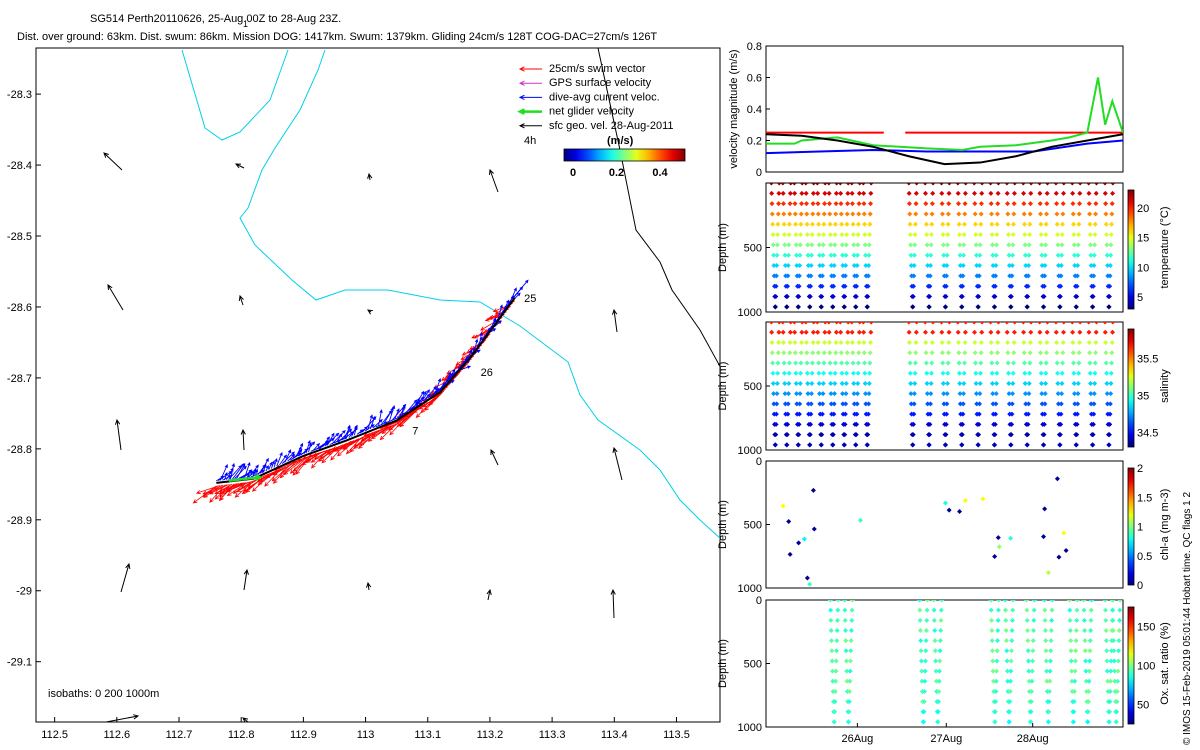 The height and width of the screenshot is (750, 1200). Describe the element at coordinates (366, 735) in the screenshot. I see `map-x-tick-label: 113` at that location.